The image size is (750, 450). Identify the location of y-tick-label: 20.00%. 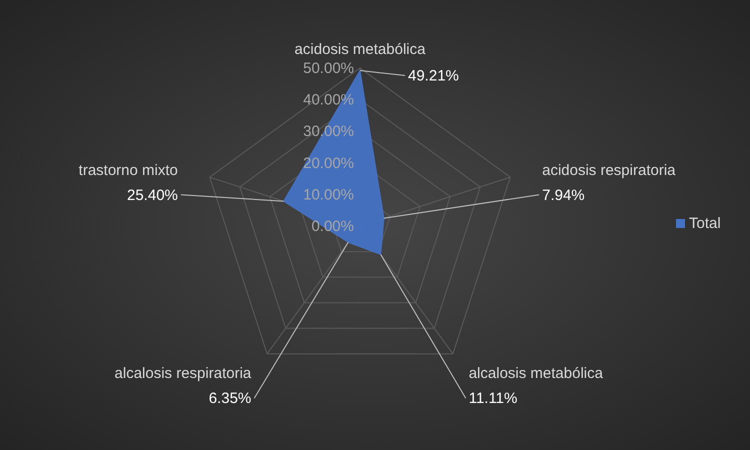
(328, 163).